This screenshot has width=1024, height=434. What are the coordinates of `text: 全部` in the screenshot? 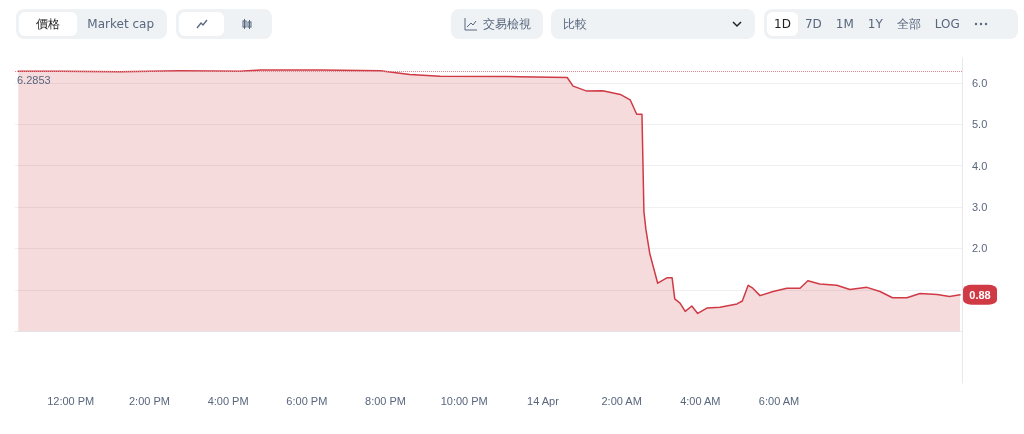 It's located at (908, 24).